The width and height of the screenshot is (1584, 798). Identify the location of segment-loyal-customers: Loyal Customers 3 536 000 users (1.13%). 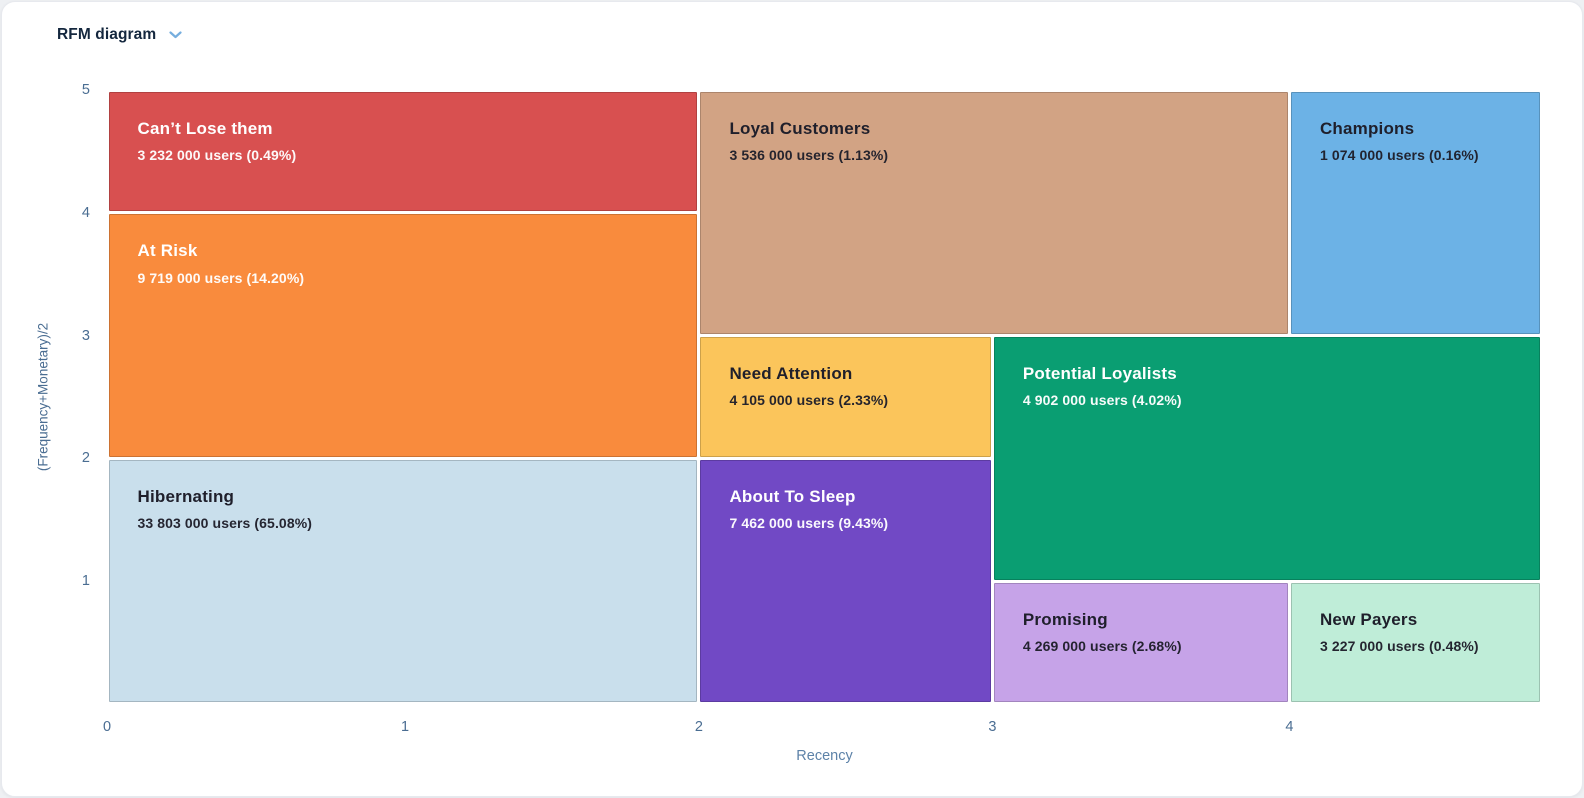
(994, 213).